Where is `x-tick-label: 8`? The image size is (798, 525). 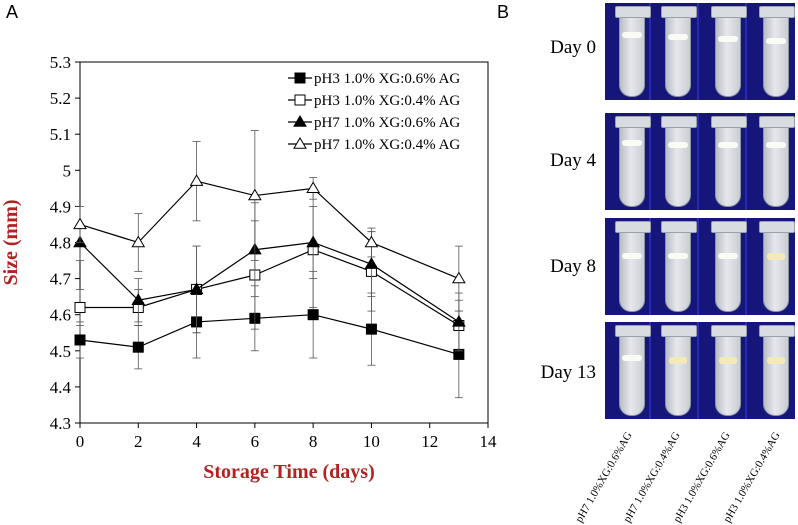
x-tick-label: 8 is located at coordinates (313, 441).